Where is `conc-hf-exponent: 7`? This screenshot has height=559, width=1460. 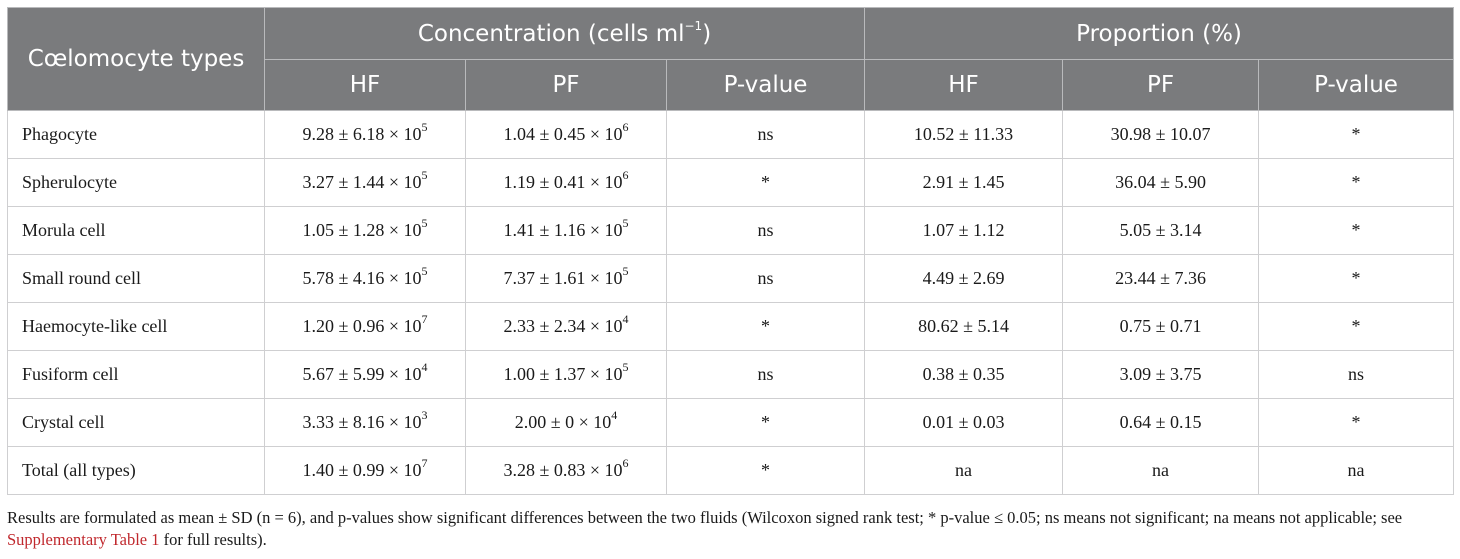 conc-hf-exponent: 7 is located at coordinates (424, 463).